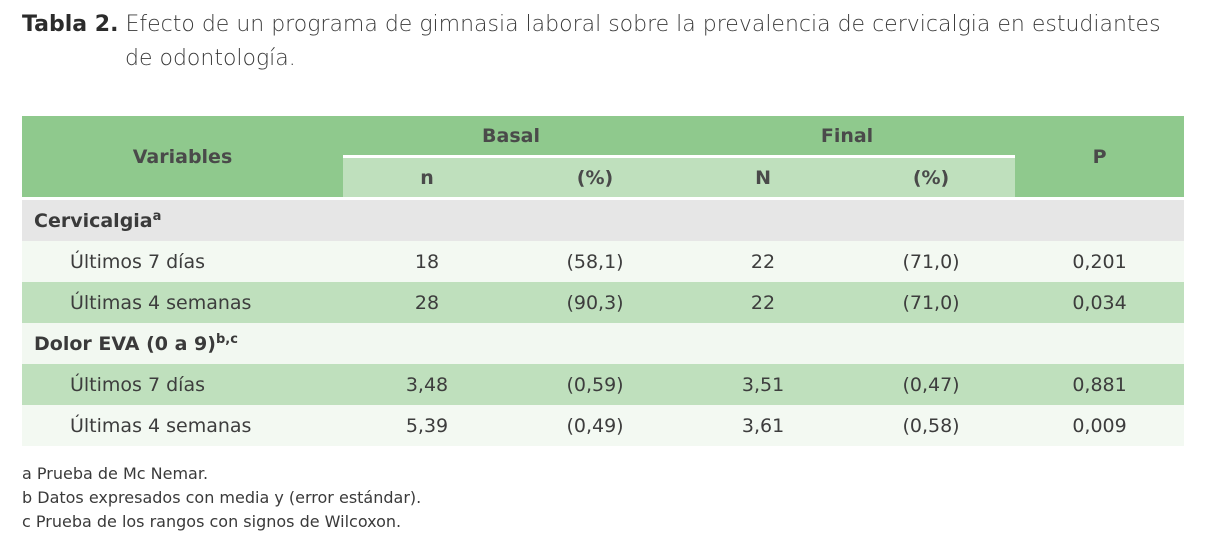  What do you see at coordinates (1100, 302) in the screenshot?
I see `p-value-cell: 0,034` at bounding box center [1100, 302].